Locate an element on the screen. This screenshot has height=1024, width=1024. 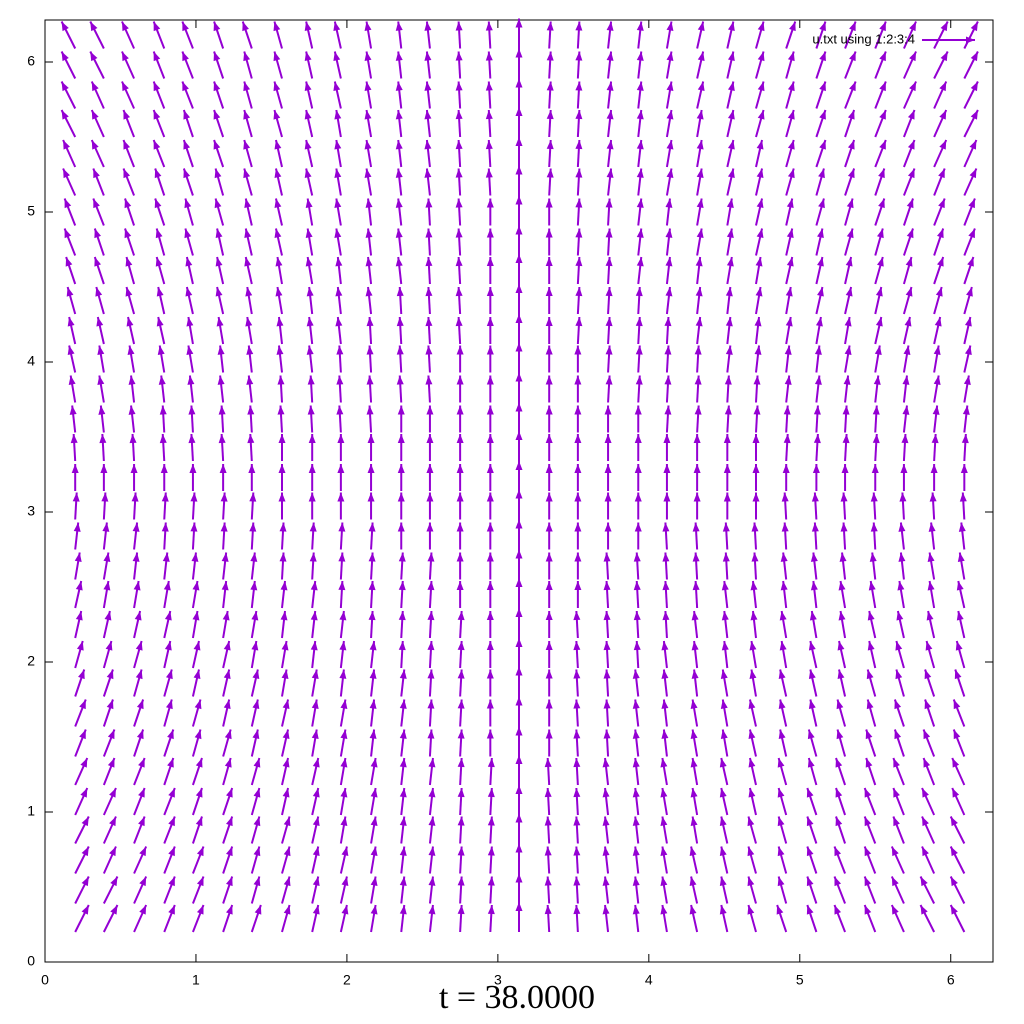
y-tick-label: 1 is located at coordinates (31, 811).